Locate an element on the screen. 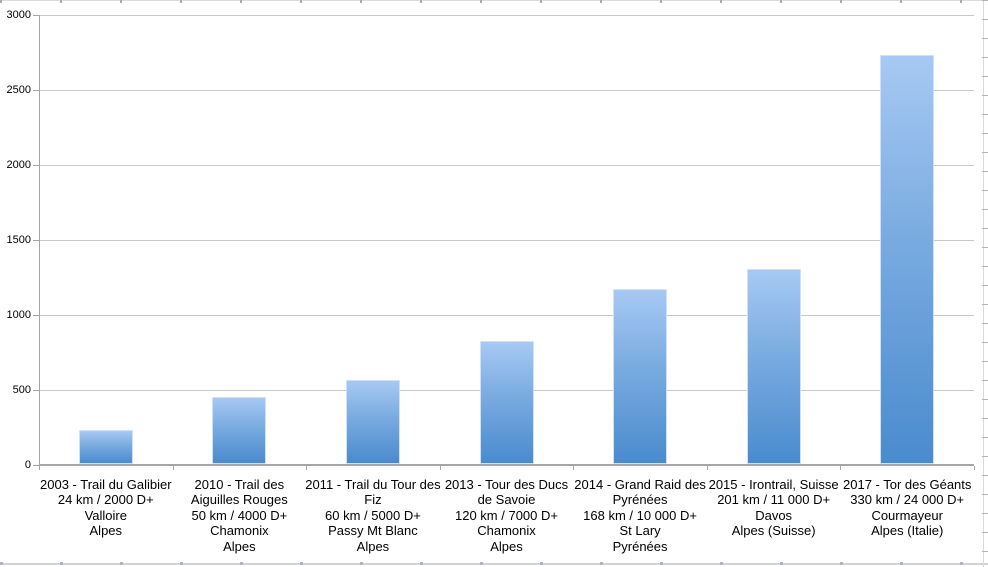  x-axis-label-line: 2013 - Tour des Ducs is located at coordinates (506, 484).